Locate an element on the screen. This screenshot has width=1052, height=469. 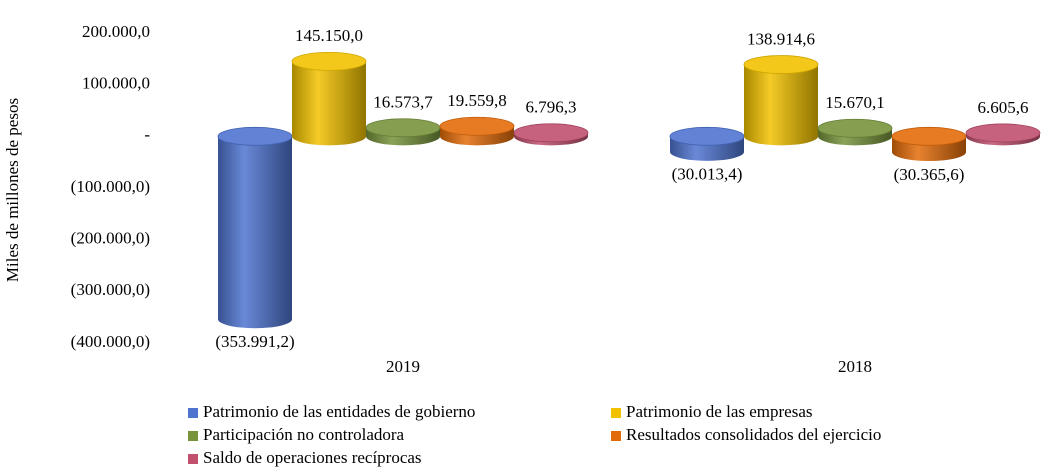
legend-label: Patrimonio de las entidades de gobierno is located at coordinates (339, 411).